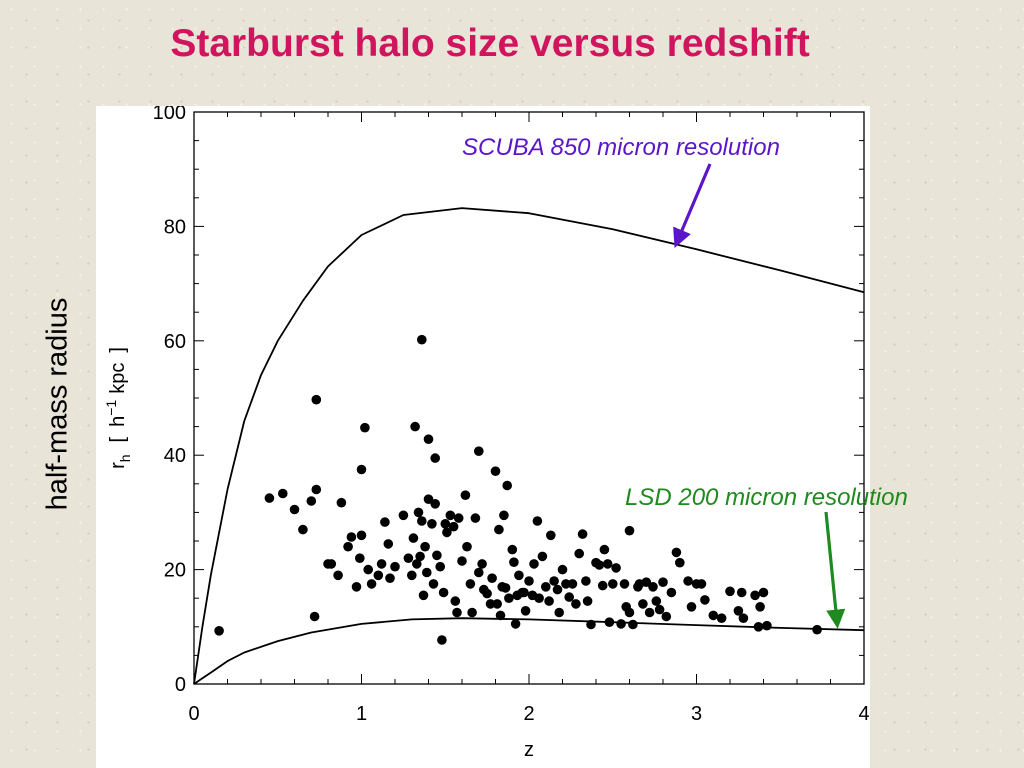 The height and width of the screenshot is (768, 1024). I want to click on y-tick-label: 60, so click(175, 342).